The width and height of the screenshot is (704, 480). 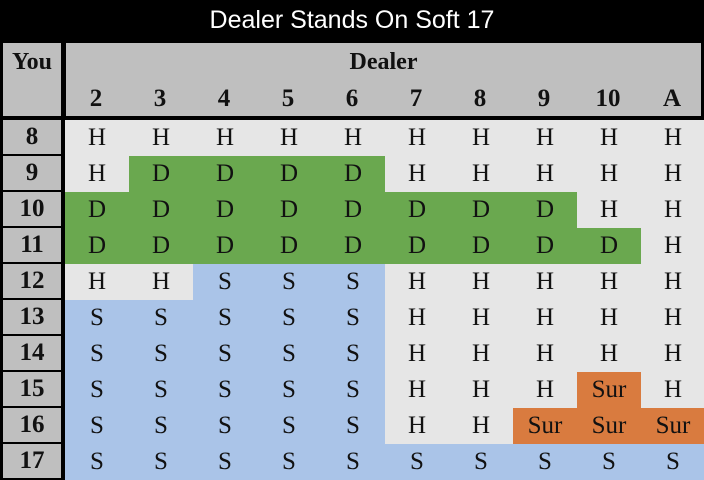 What do you see at coordinates (32, 173) in the screenshot?
I see `player-total-header: 9` at bounding box center [32, 173].